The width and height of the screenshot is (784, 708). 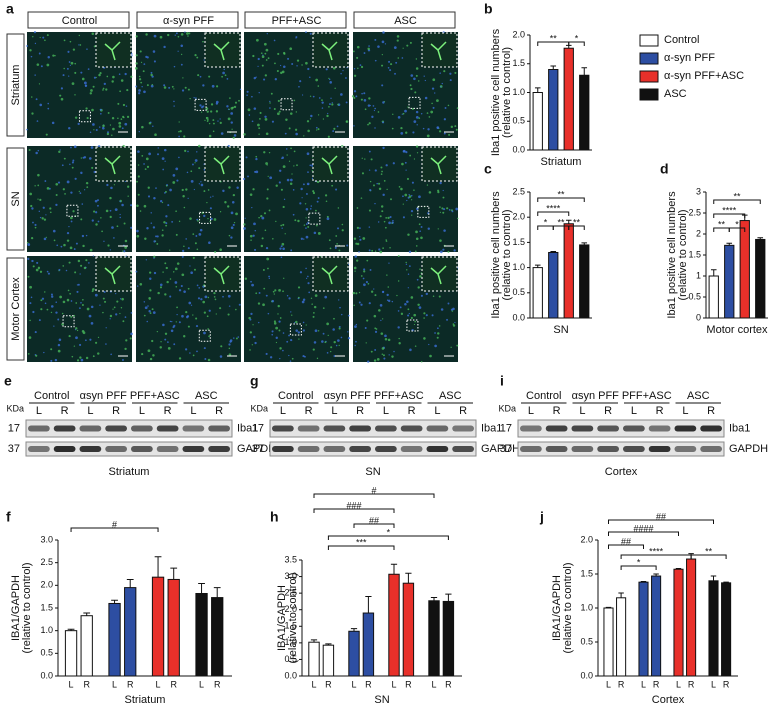 What do you see at coordinates (518, 217) in the screenshot?
I see `y-tick-label: 2.0` at bounding box center [518, 217].